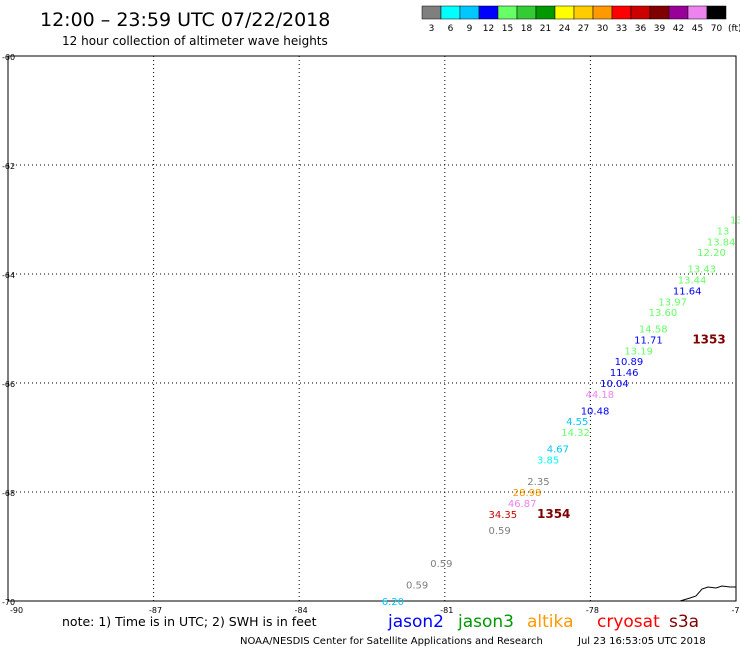 Image resolution: width=740 pixels, height=650 pixels. Describe the element at coordinates (583, 29) in the screenshot. I see `legend-label: 27` at that location.